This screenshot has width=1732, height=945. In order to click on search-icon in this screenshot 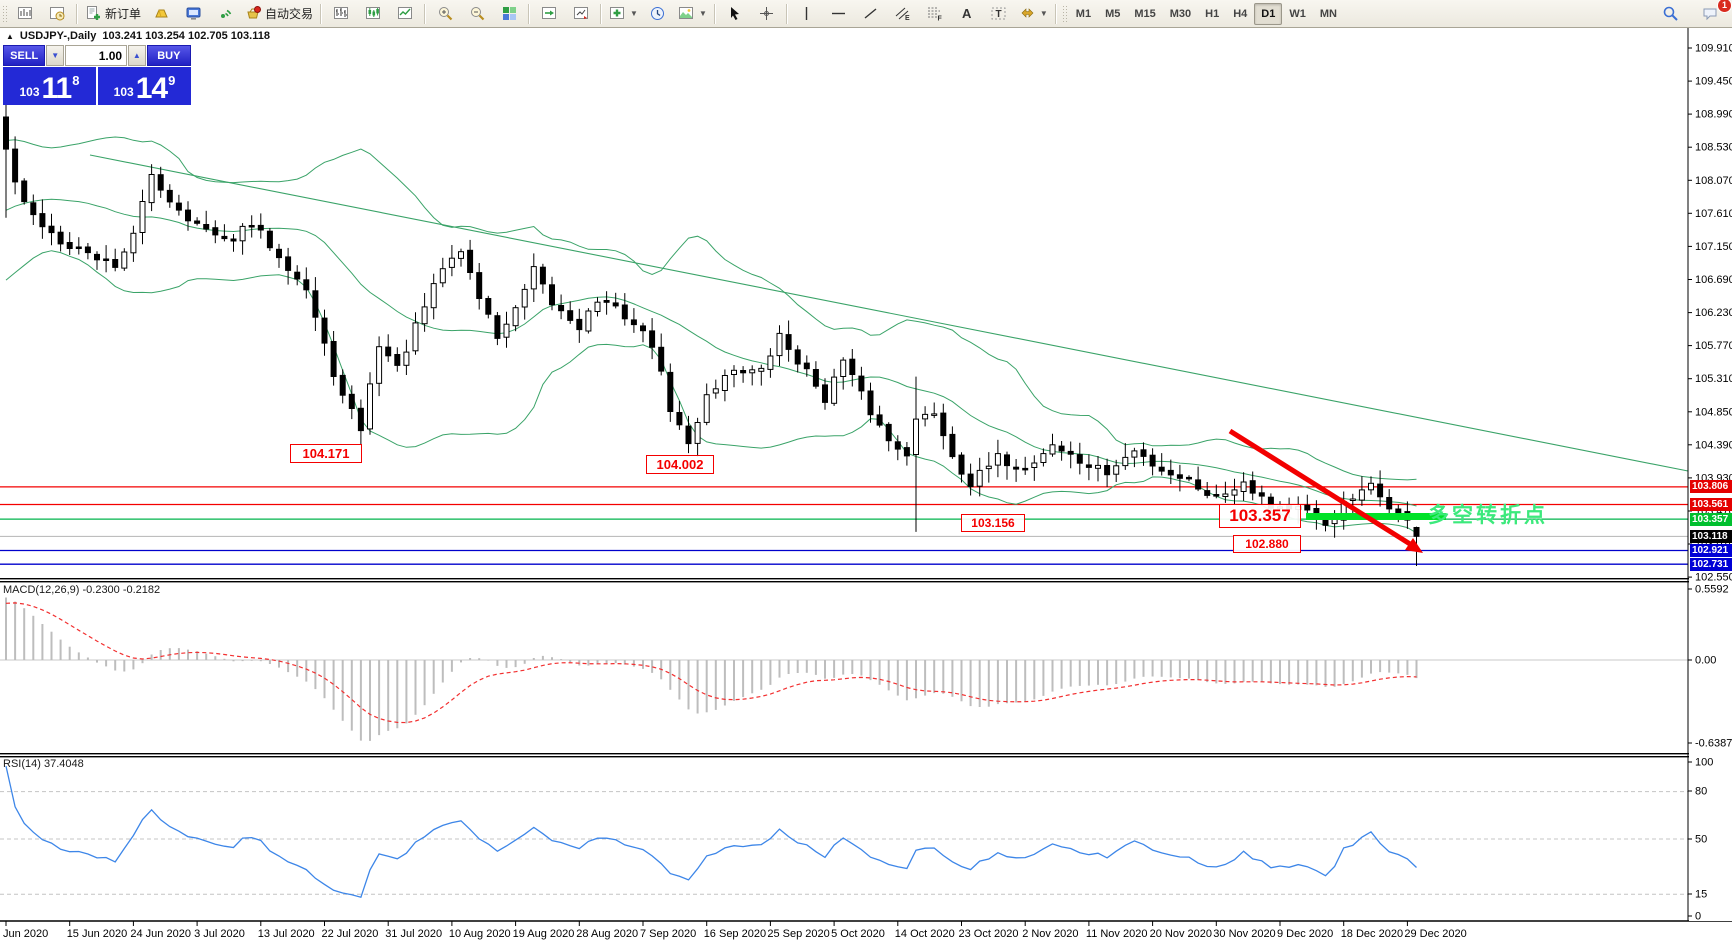, I will do `click(1670, 13)`.